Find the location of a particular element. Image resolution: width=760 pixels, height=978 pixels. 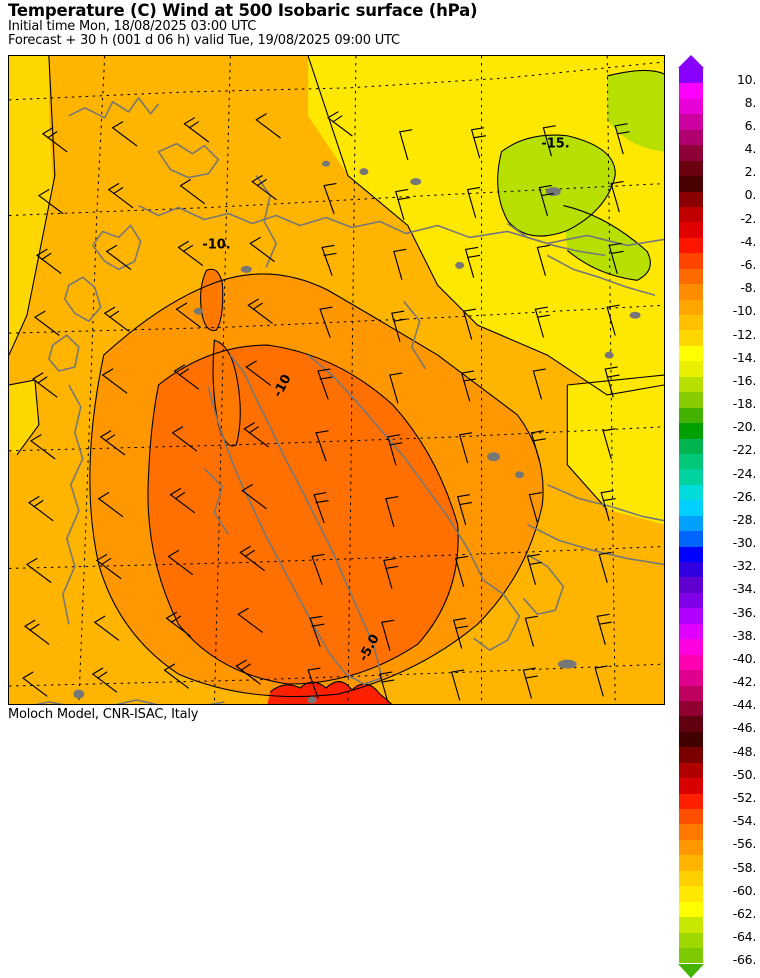

colorbar-tick-label: -26. is located at coordinates (744, 496).